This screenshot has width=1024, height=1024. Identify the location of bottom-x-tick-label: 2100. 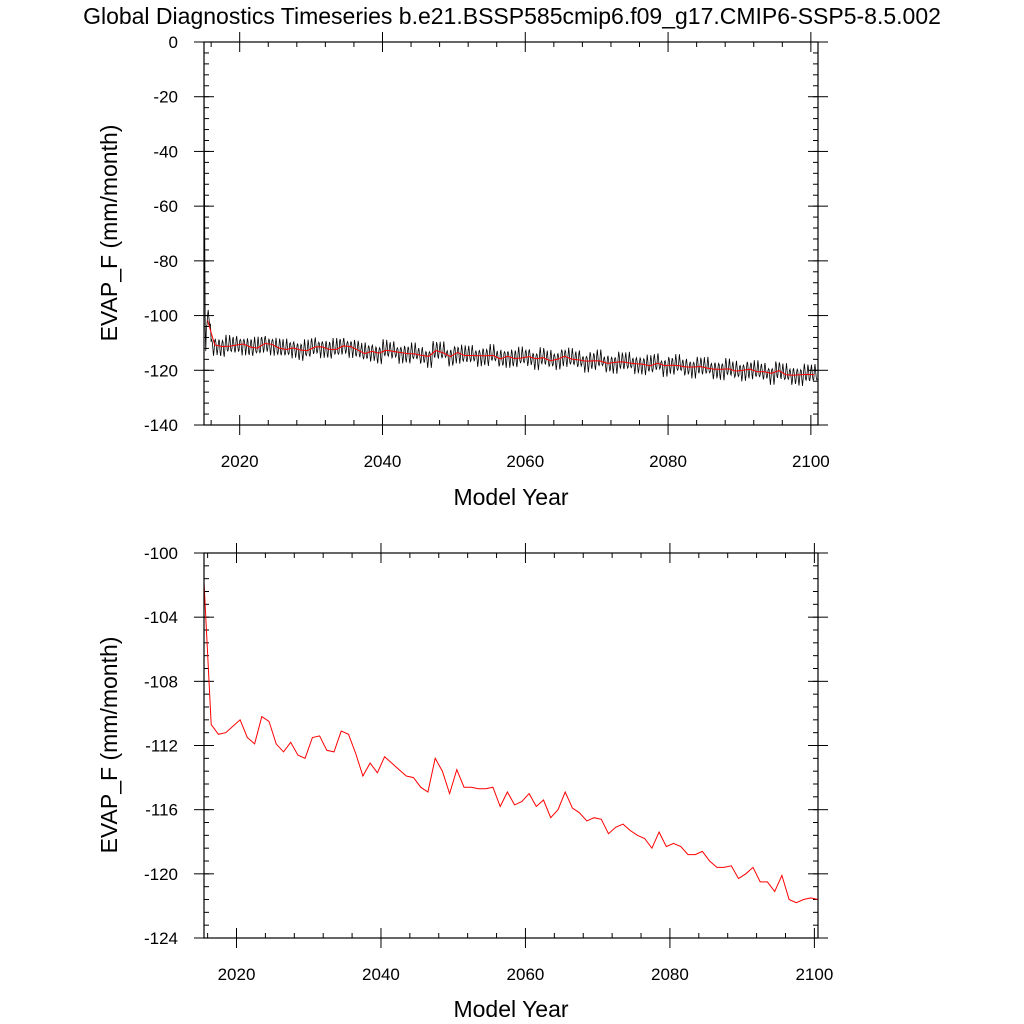
(814, 974).